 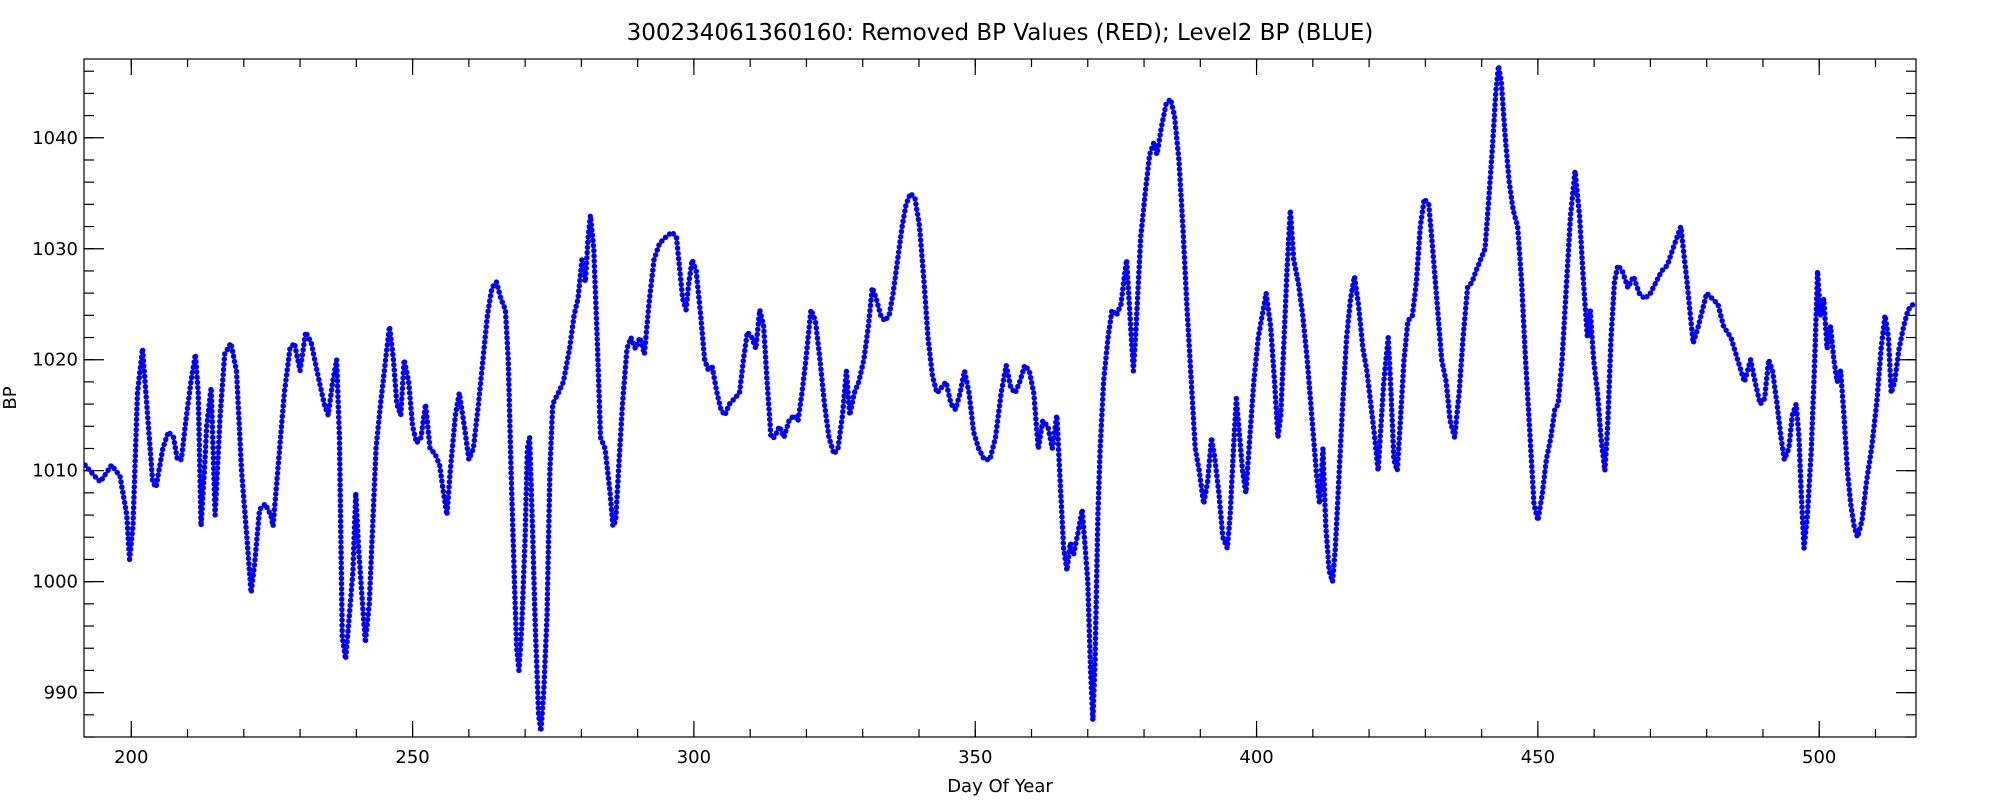 I want to click on x-tick-label: 500, so click(x=1819, y=757).